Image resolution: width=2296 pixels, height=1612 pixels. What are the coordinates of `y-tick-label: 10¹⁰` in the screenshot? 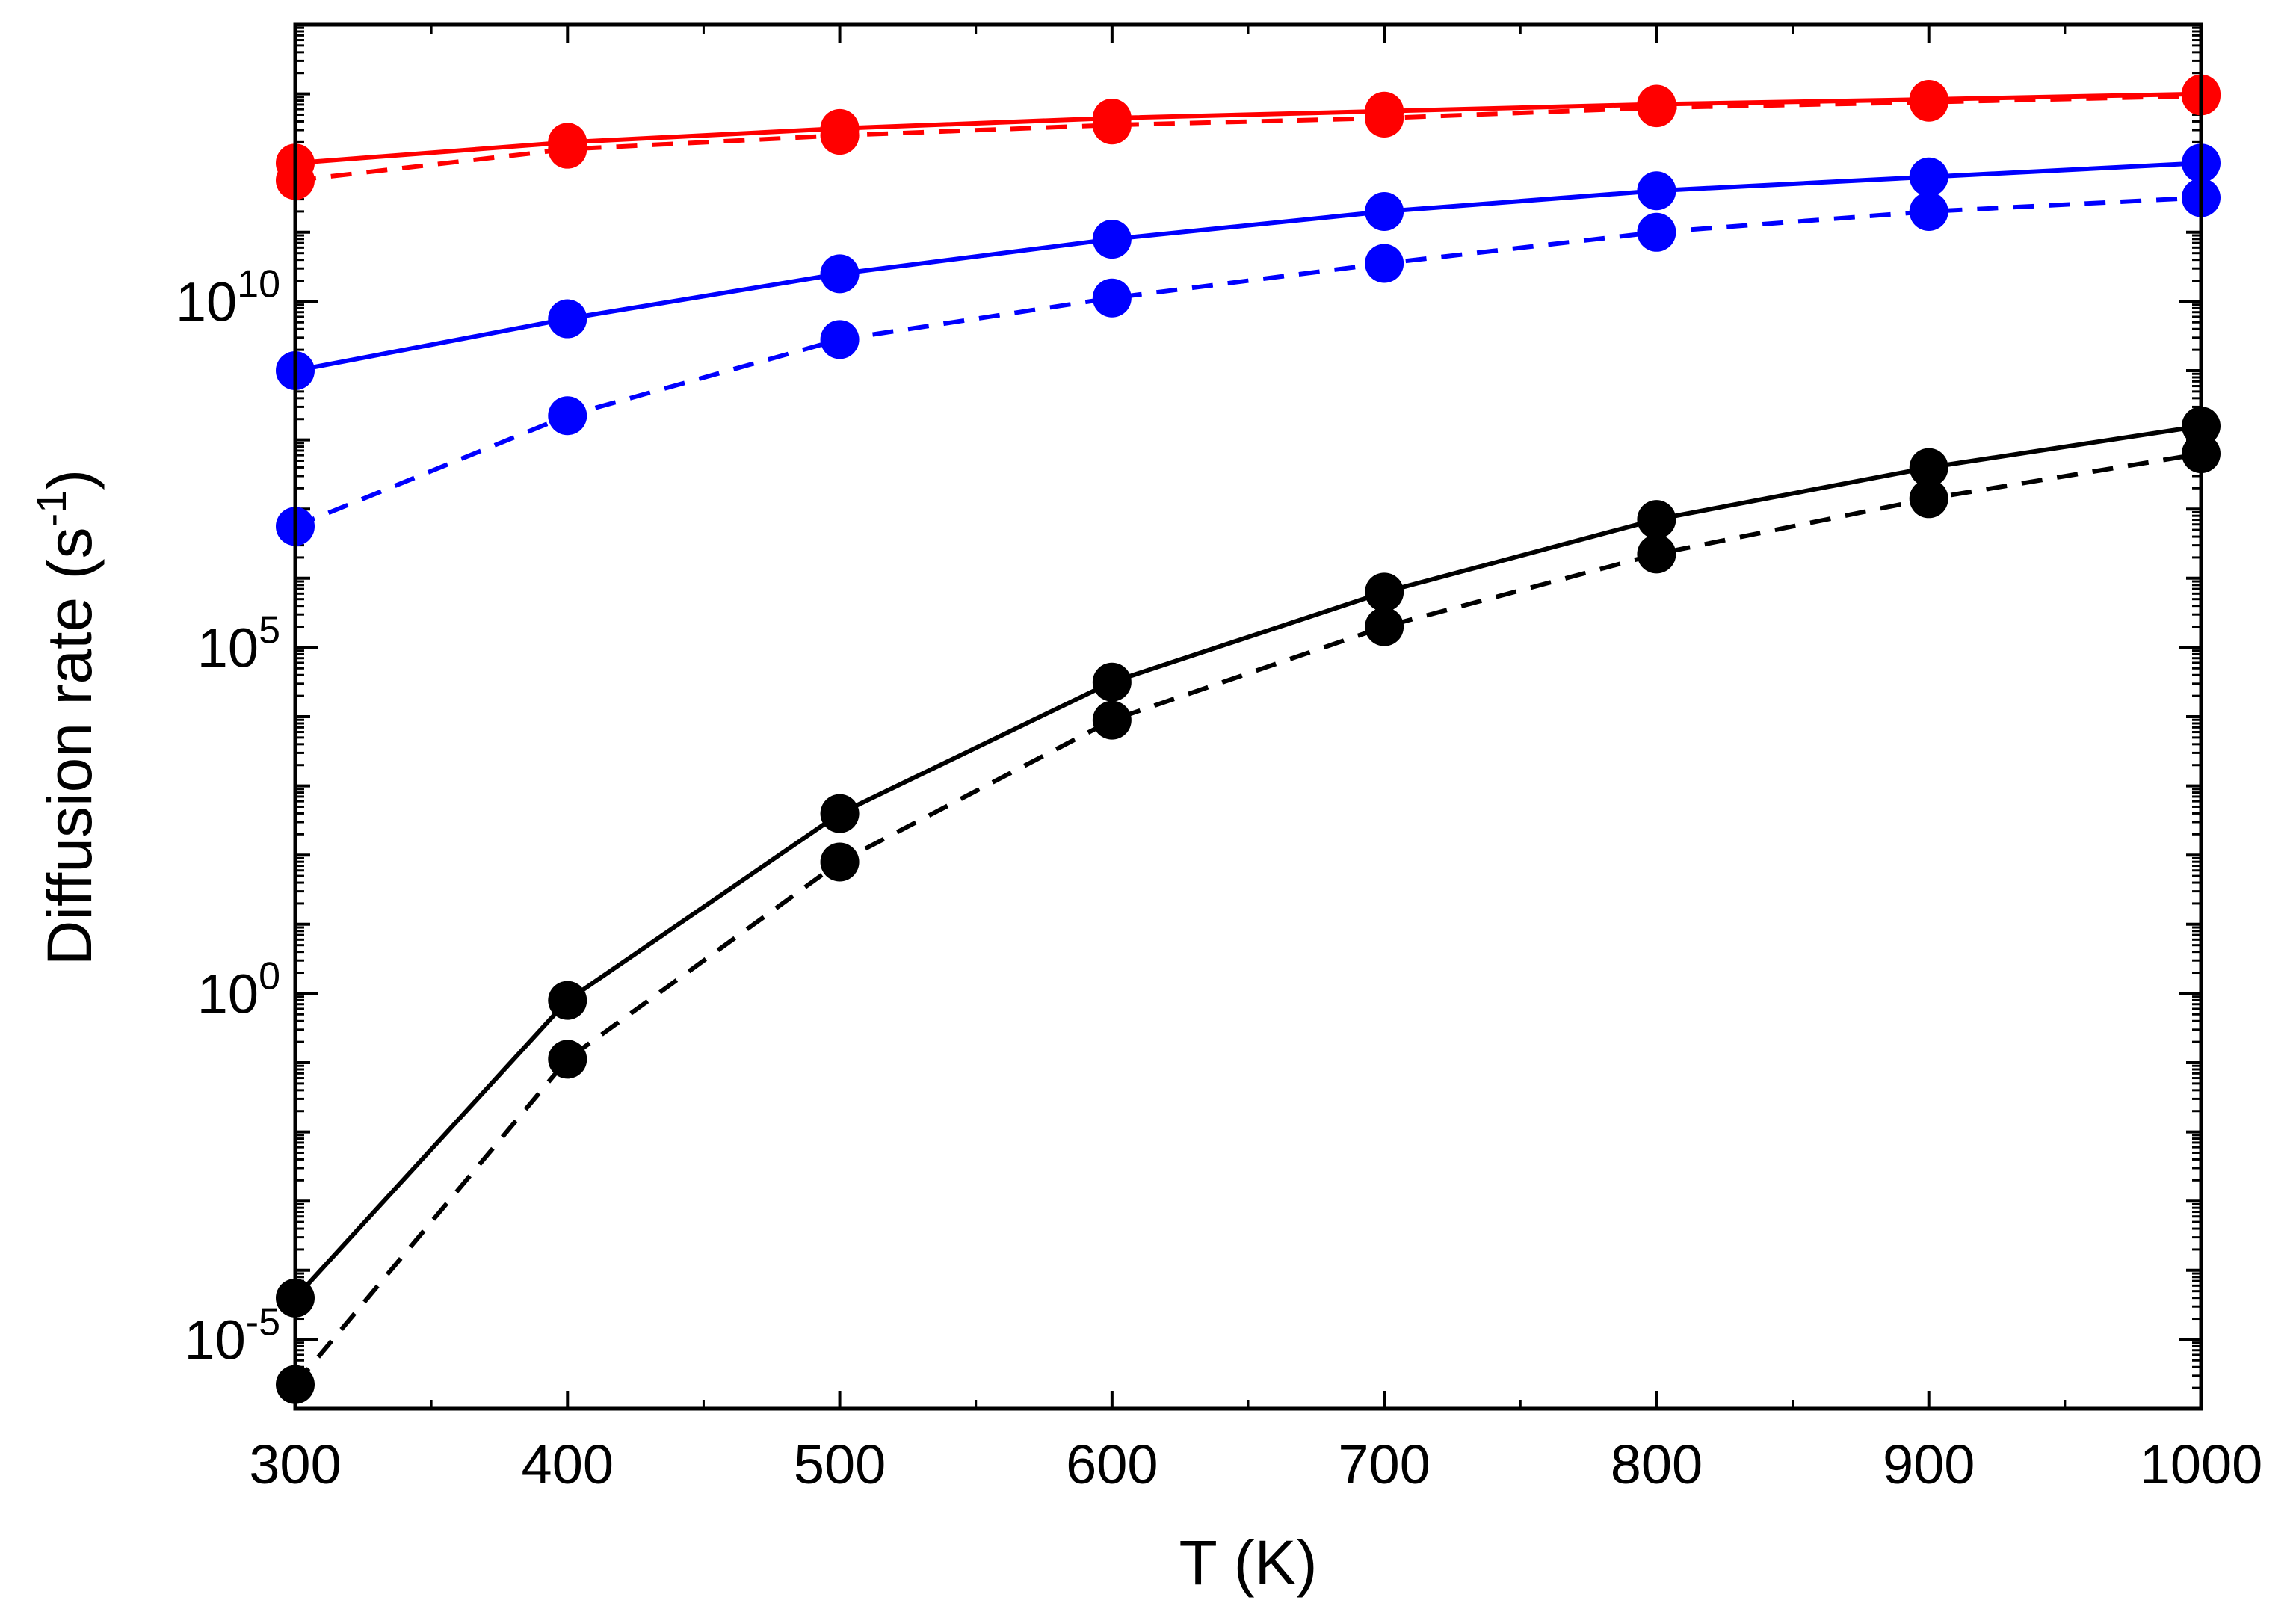 It's located at (228, 297).